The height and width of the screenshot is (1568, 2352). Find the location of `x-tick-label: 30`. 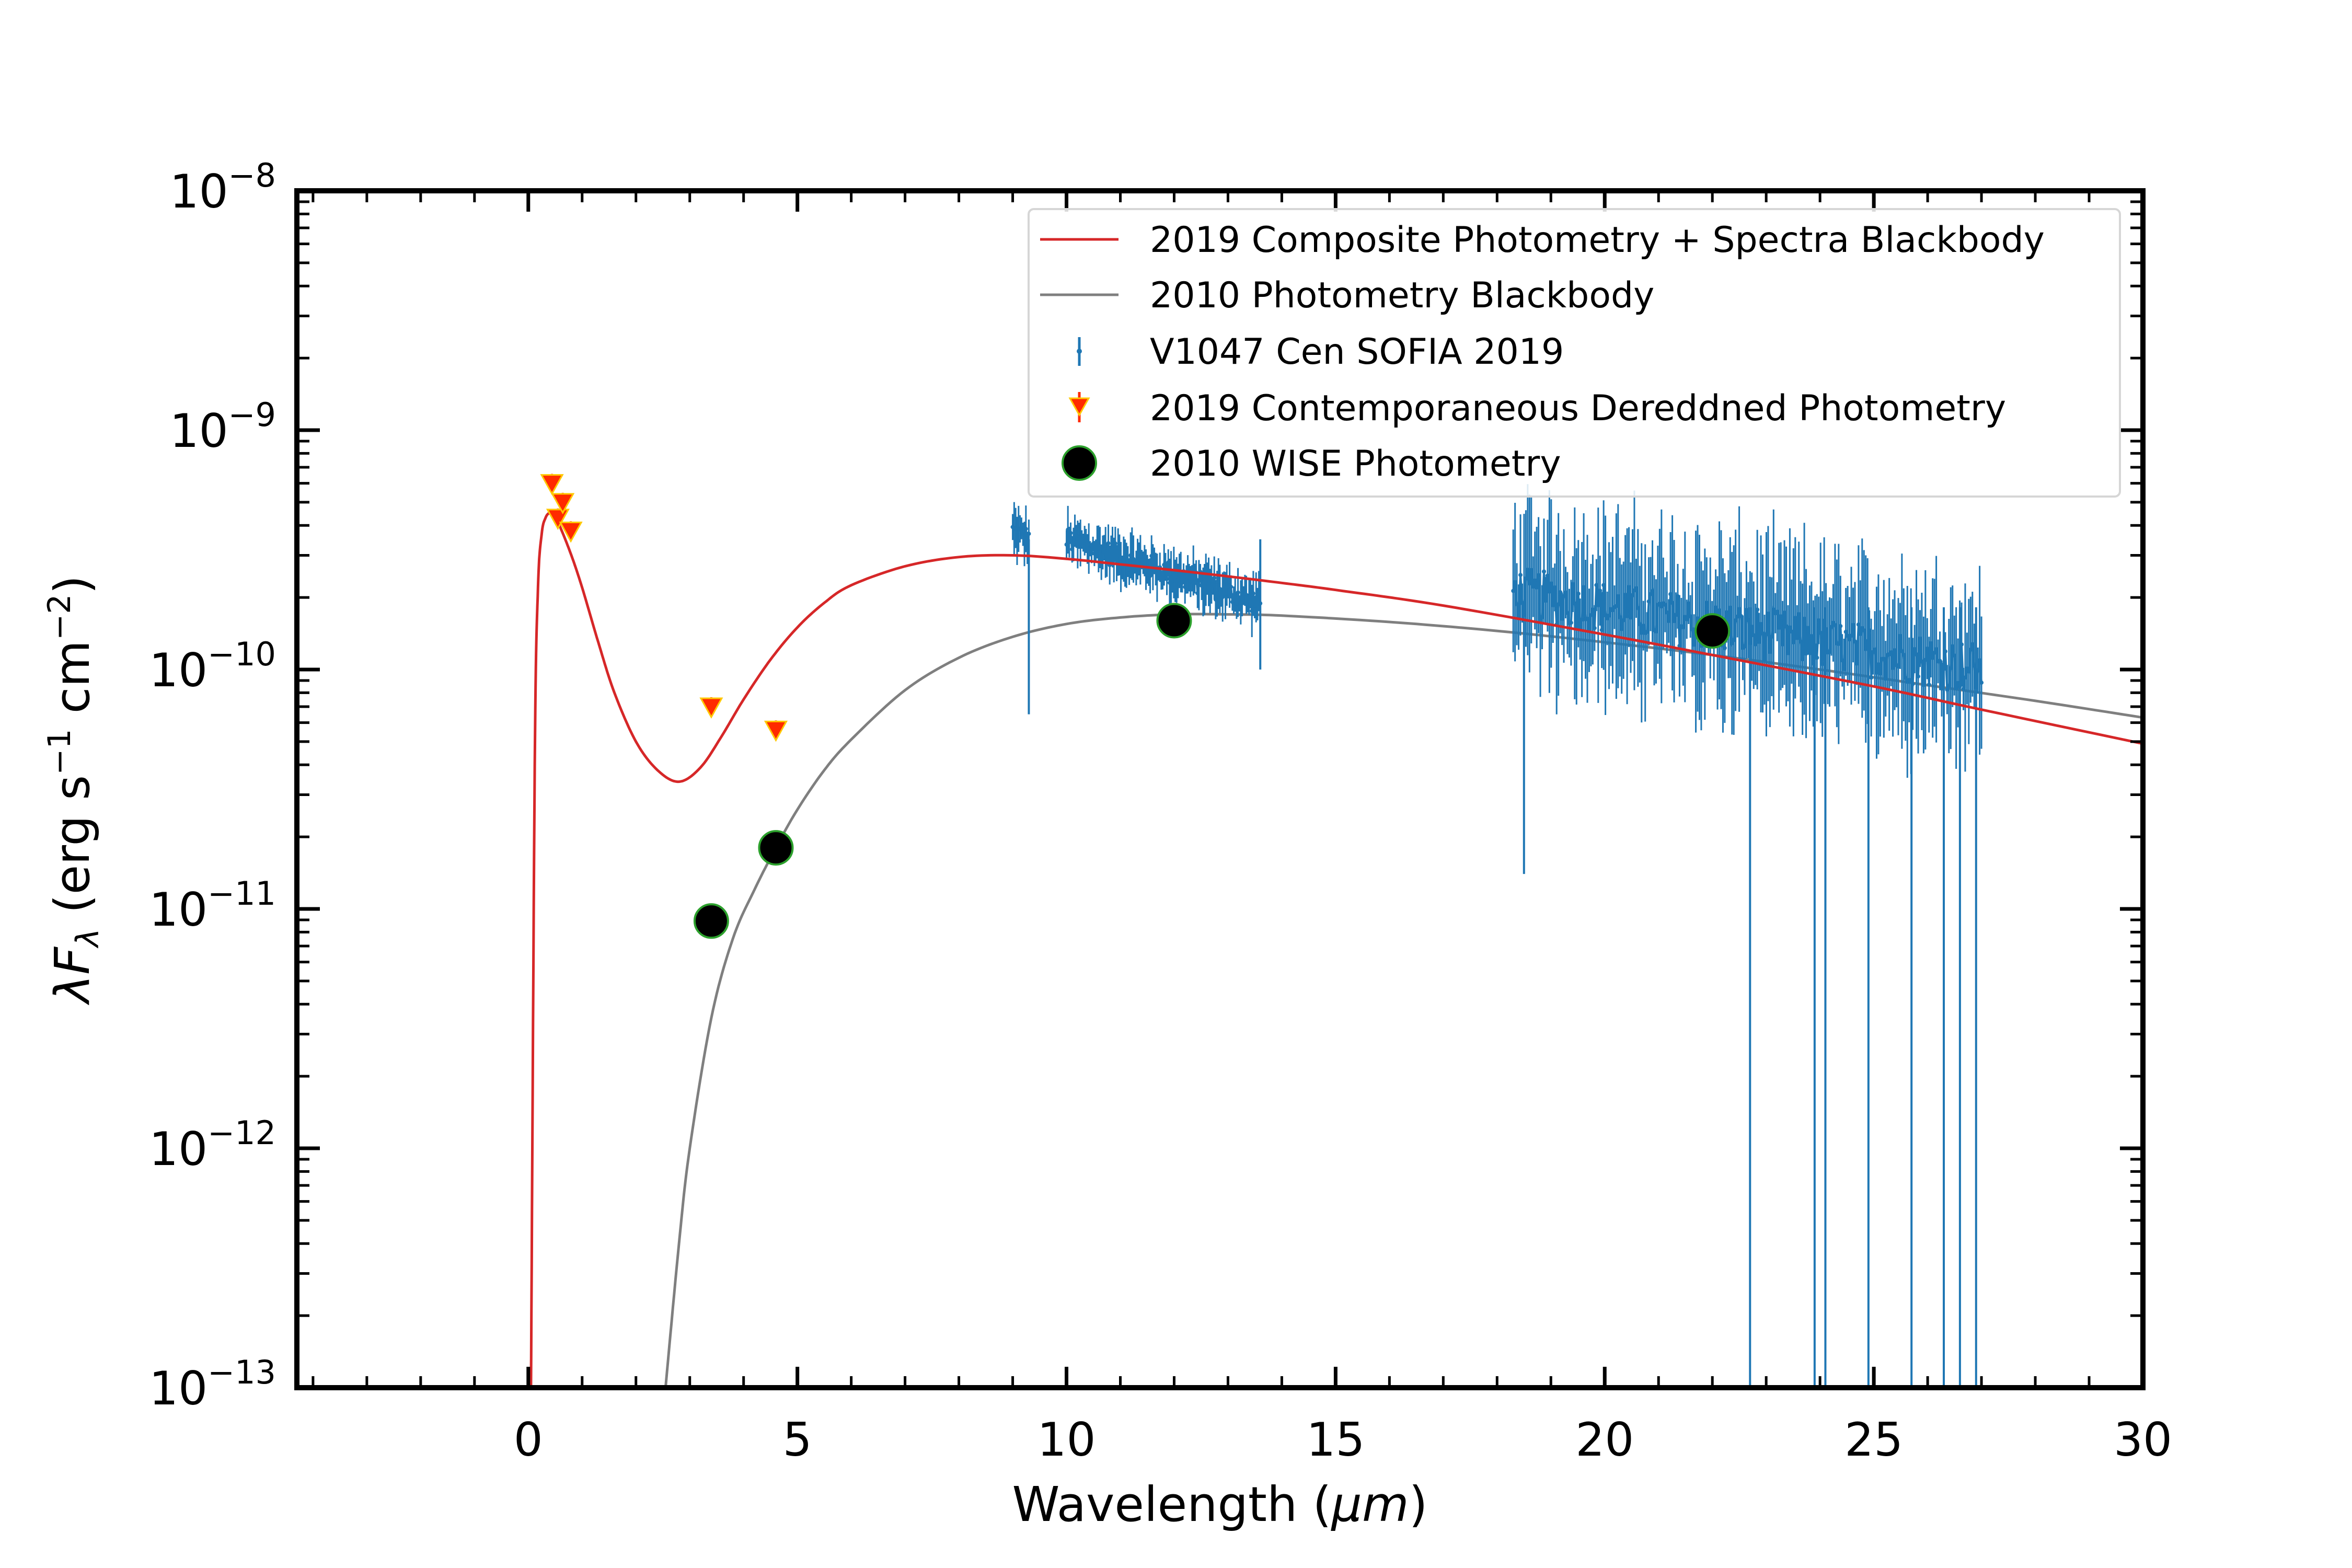

x-tick-label: 30 is located at coordinates (2143, 1440).